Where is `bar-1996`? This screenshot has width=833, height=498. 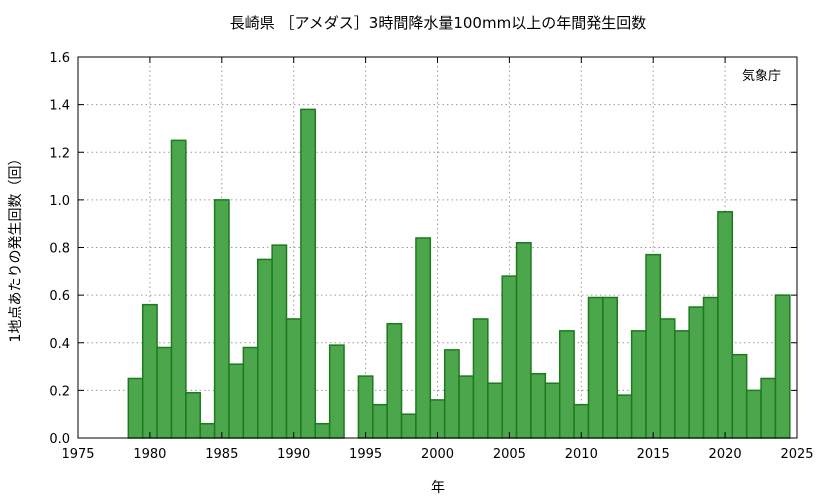
bar-1996 is located at coordinates (380, 421).